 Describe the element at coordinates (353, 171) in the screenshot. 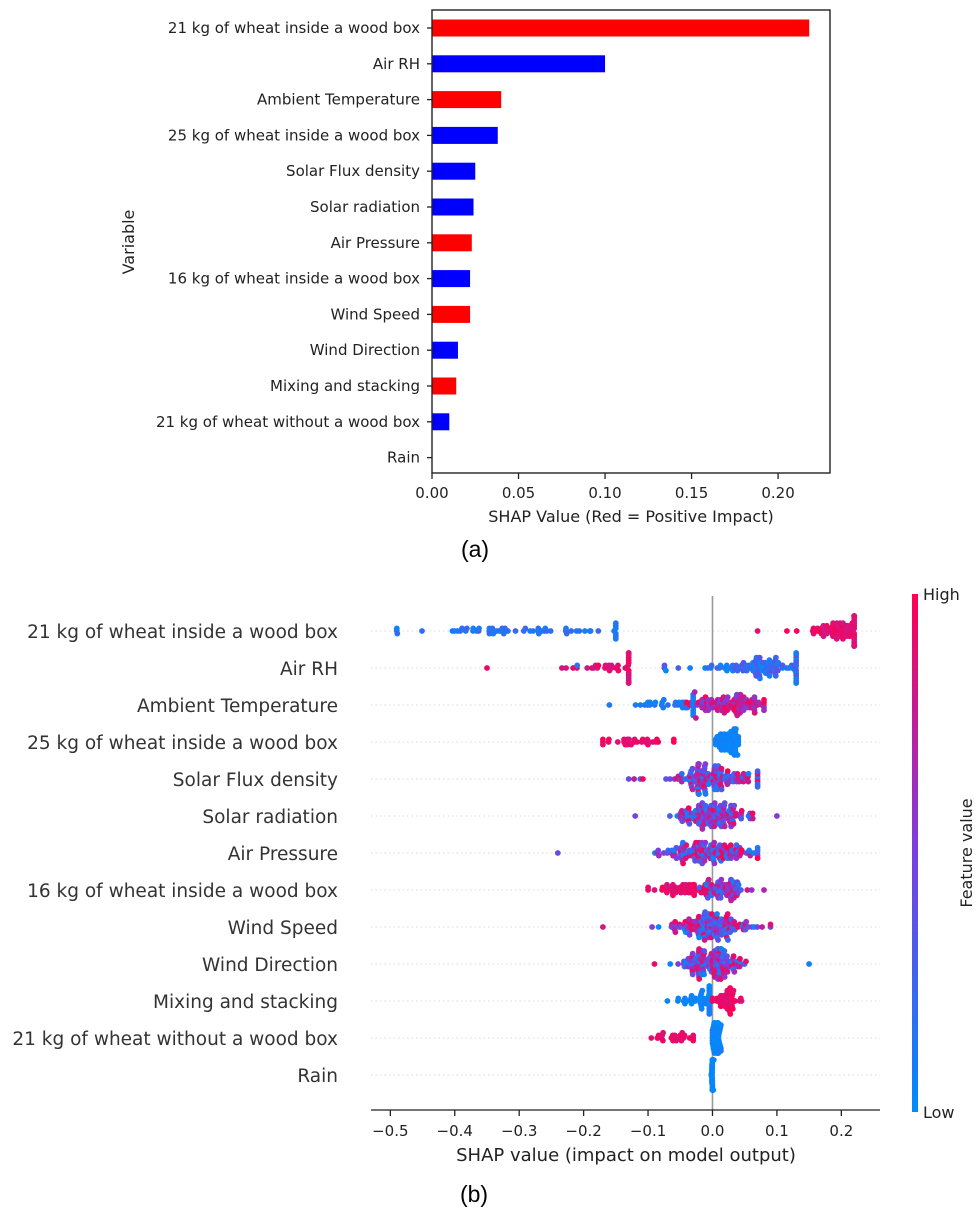

I see `y-tick-label: Solar Flux density` at that location.